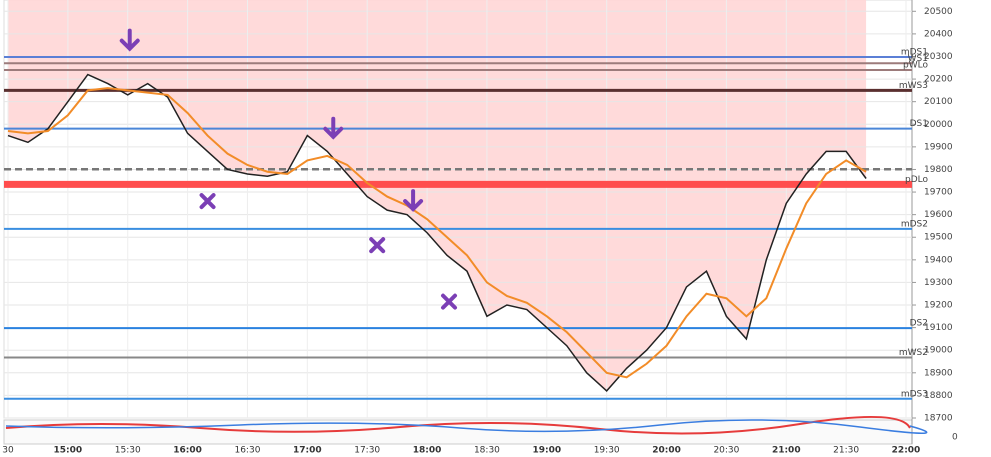 The image size is (991, 457). What do you see at coordinates (919, 324) in the screenshot?
I see `level-label: DS2` at bounding box center [919, 324].